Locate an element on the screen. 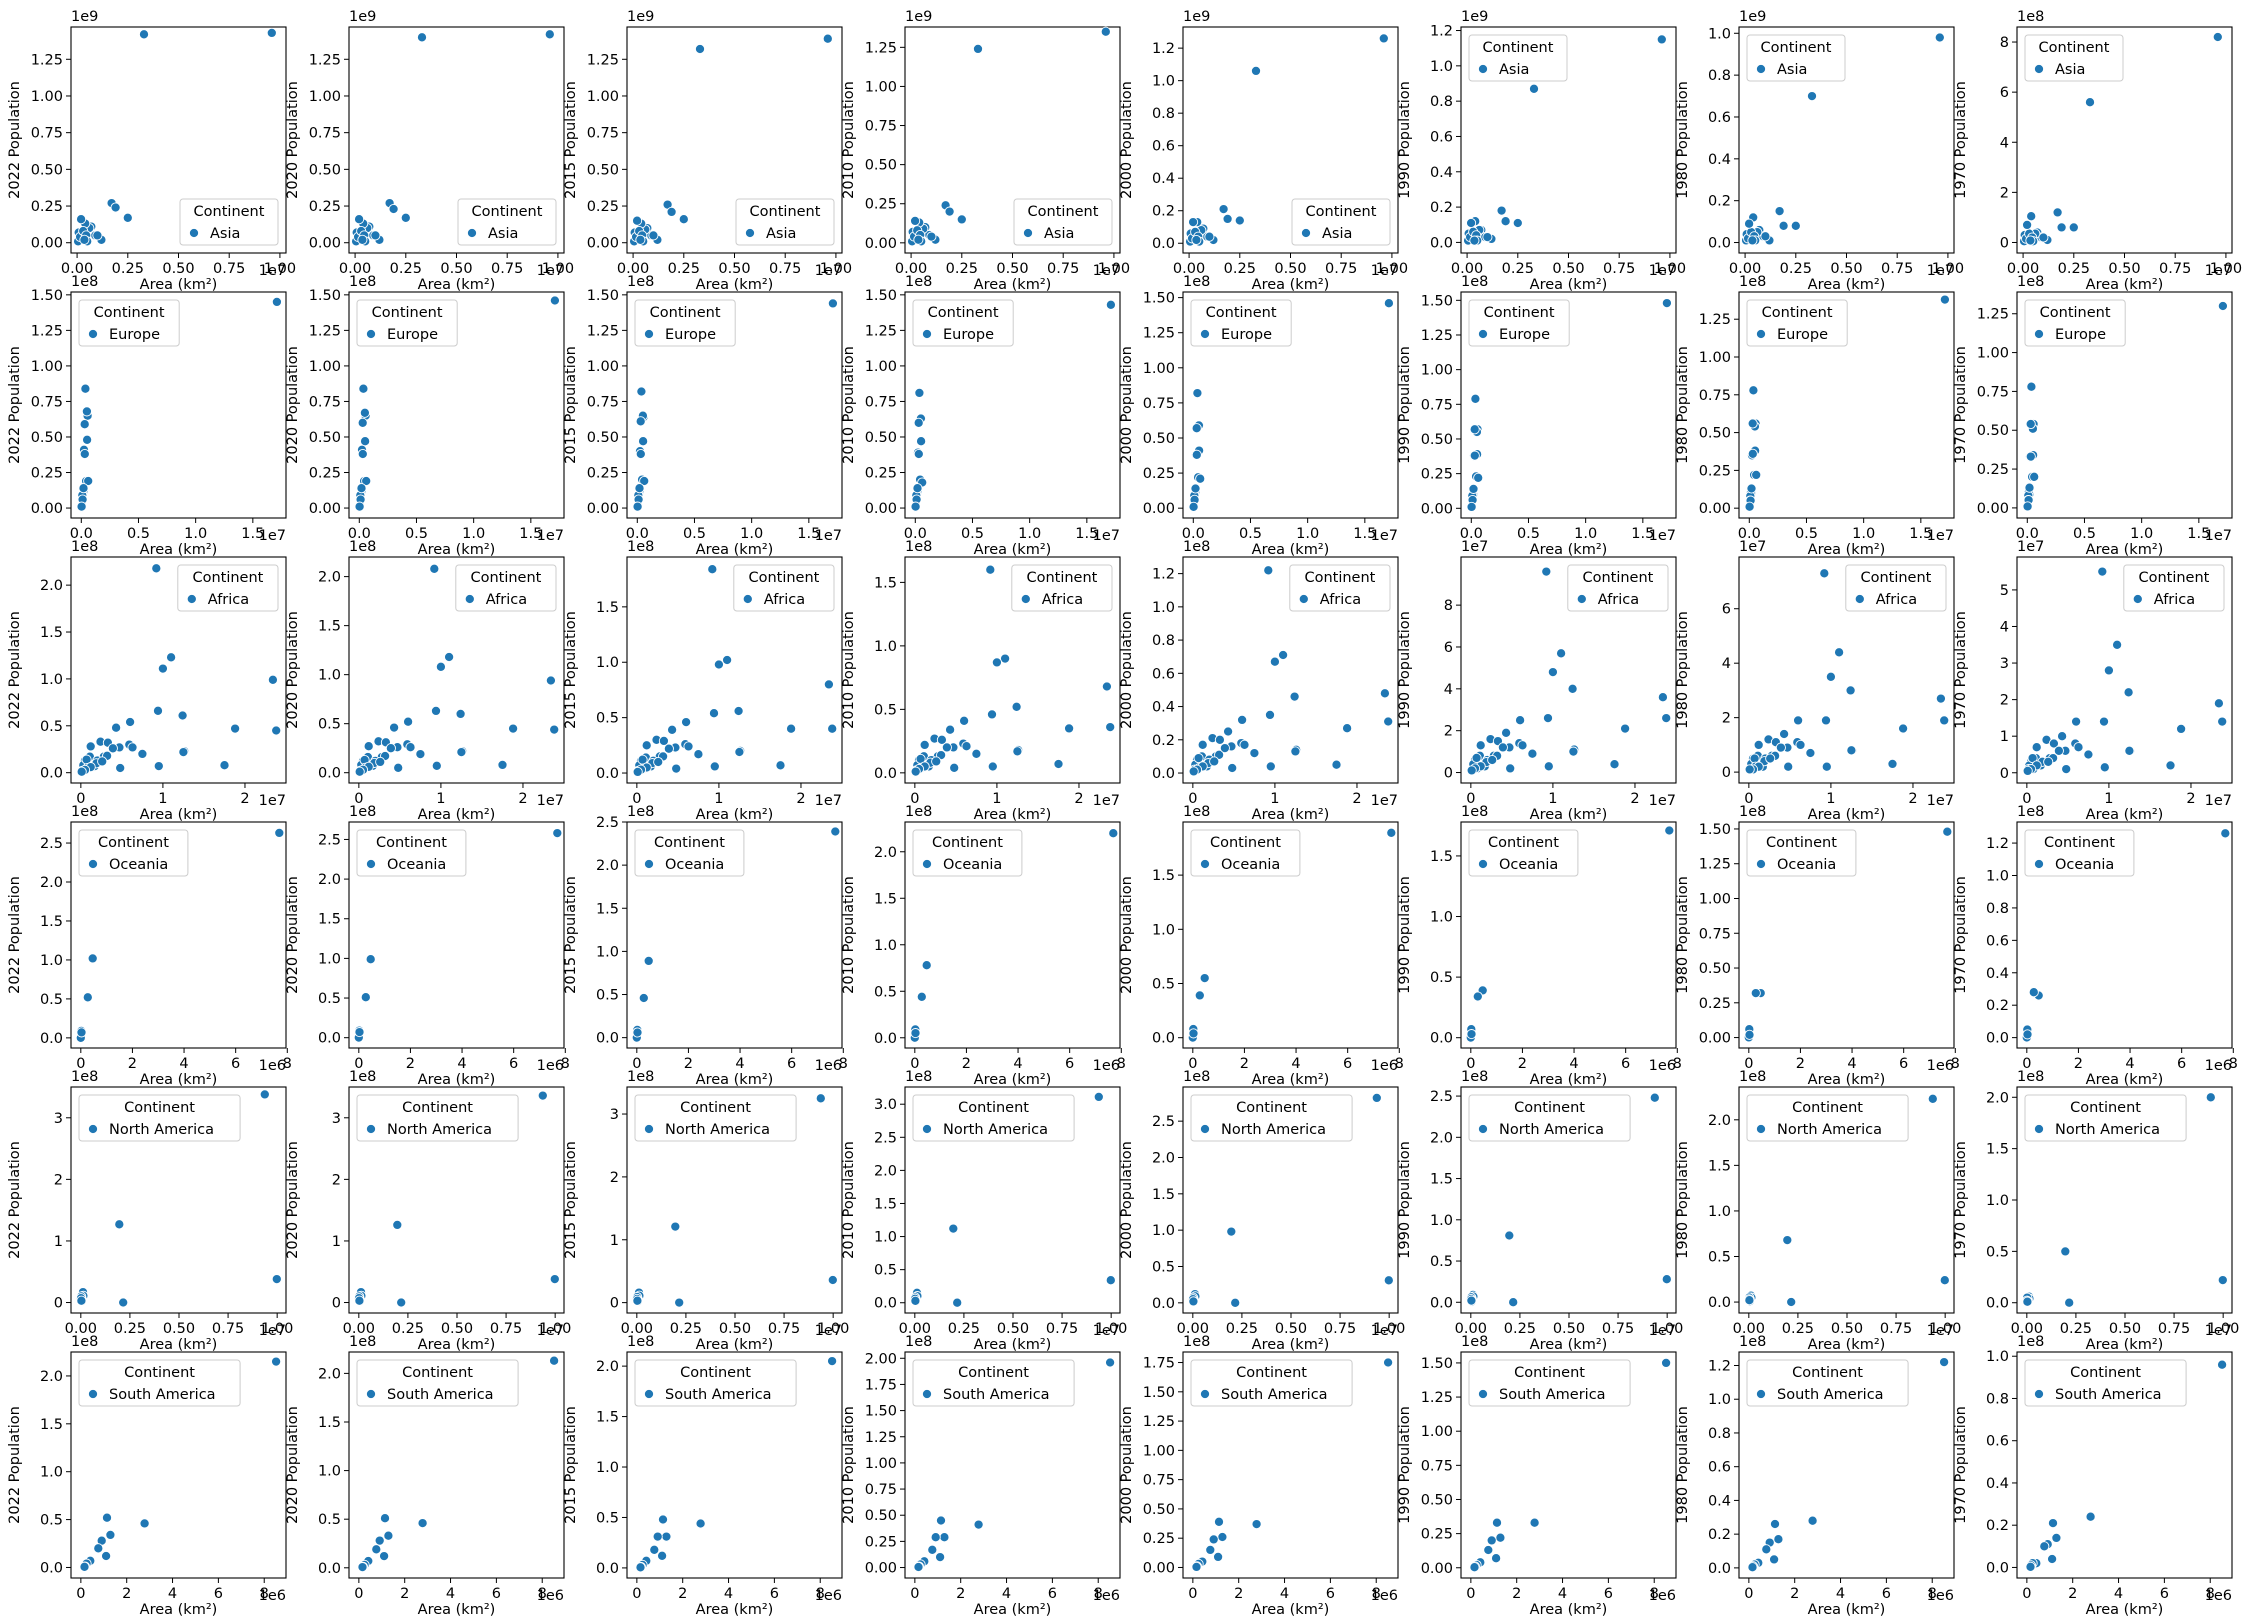  y-tick-label: 4 is located at coordinates (1726, 664).